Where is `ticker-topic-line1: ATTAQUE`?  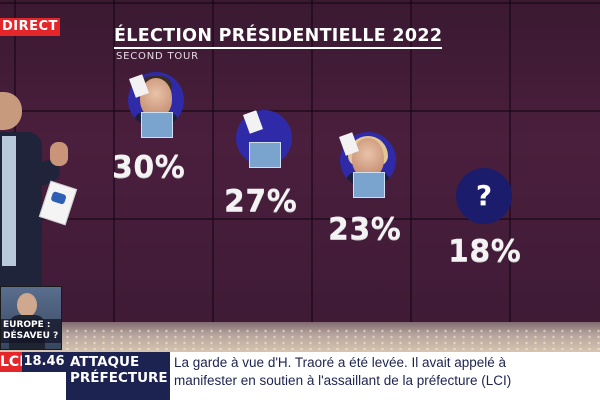 ticker-topic-line1: ATTAQUE is located at coordinates (105, 362).